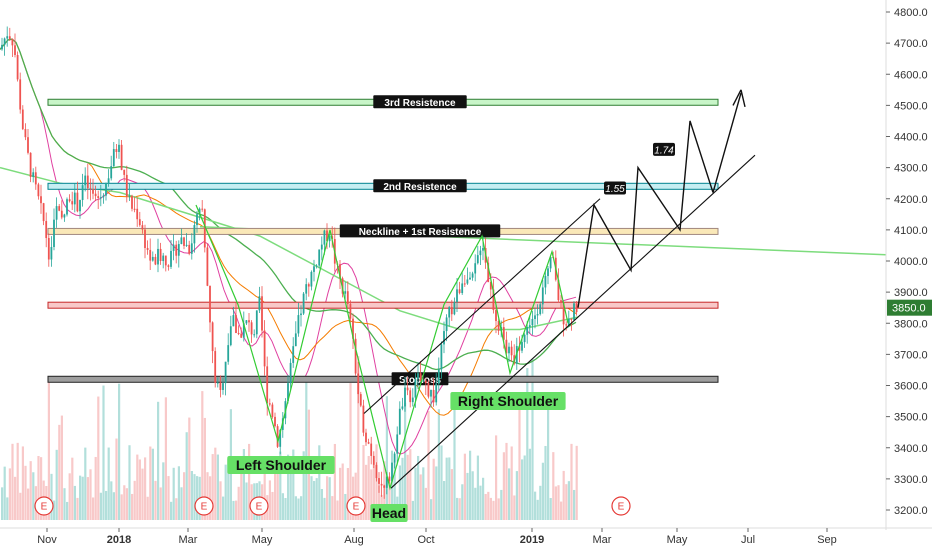  I want to click on projection-arrow-head, so click(739, 98).